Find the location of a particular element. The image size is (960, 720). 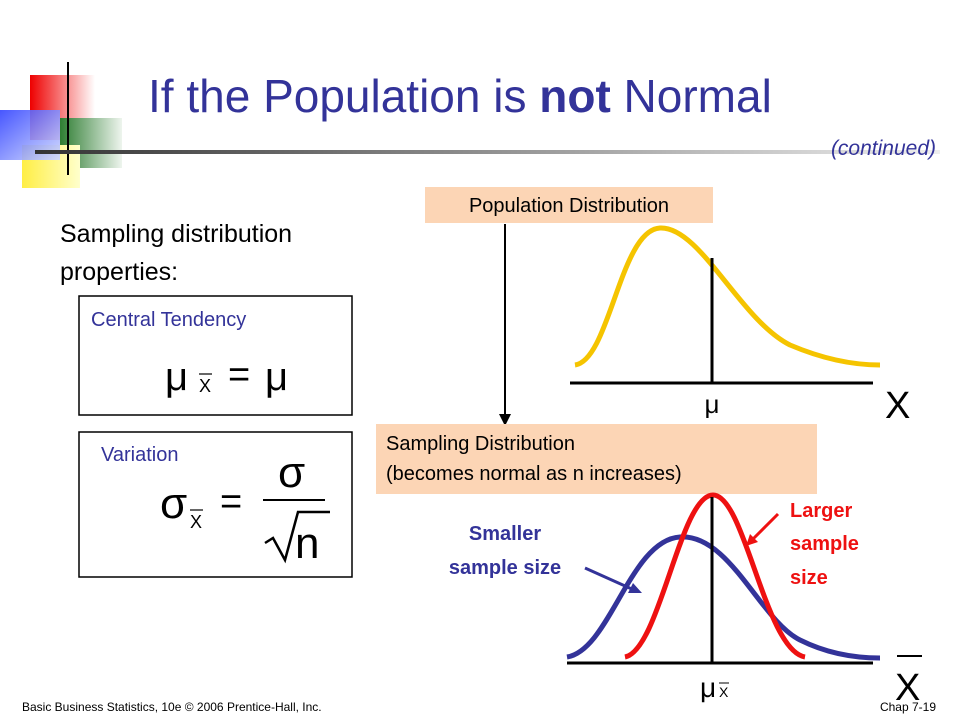

smaller-label: Smaller is located at coordinates (505, 534).